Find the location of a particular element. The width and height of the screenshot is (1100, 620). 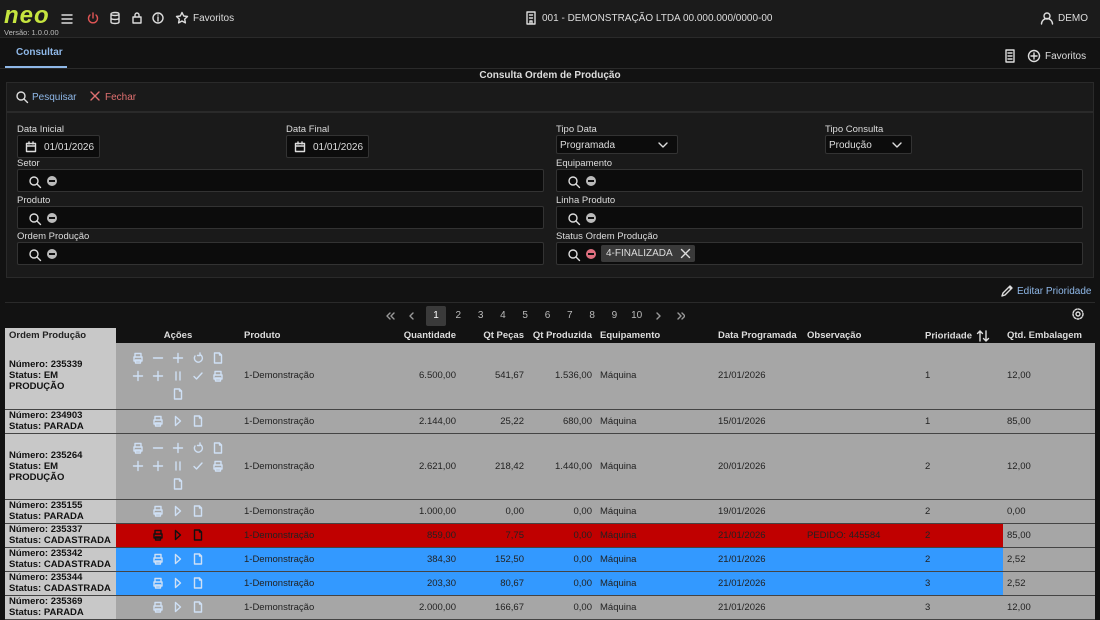

user-name: DEMO is located at coordinates (1073, 18).